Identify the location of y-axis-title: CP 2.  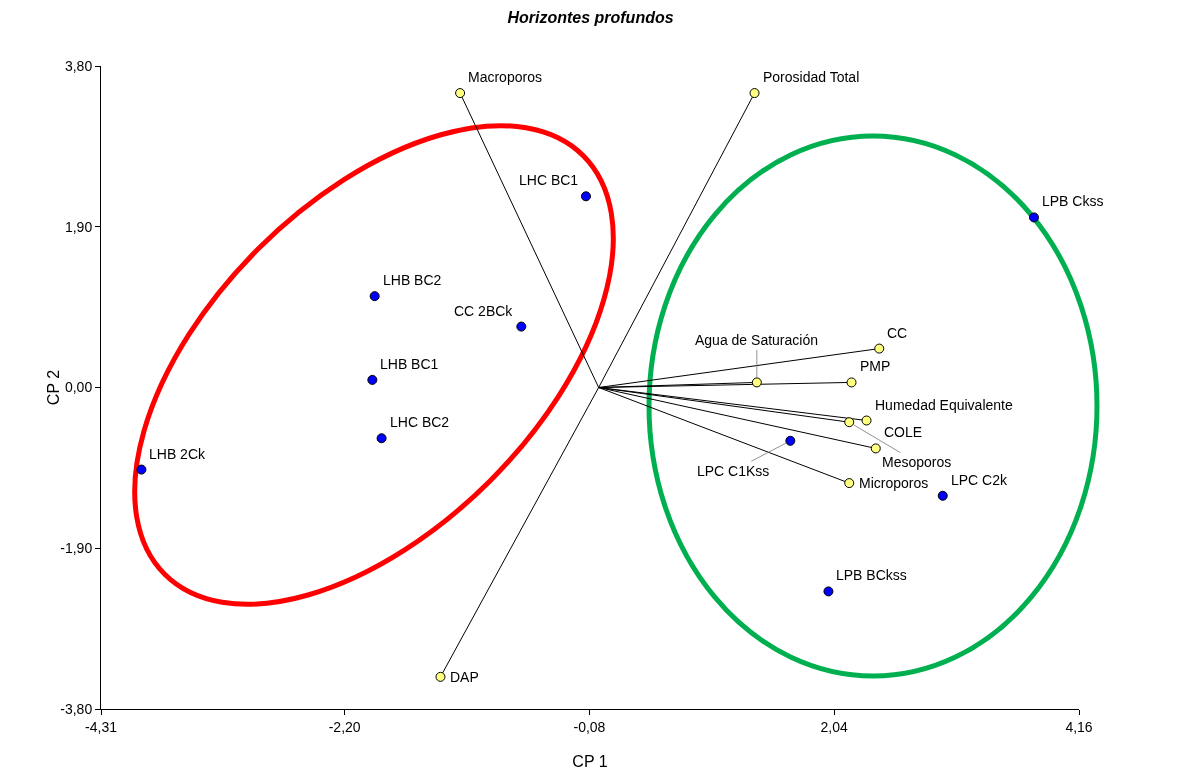
(53, 387).